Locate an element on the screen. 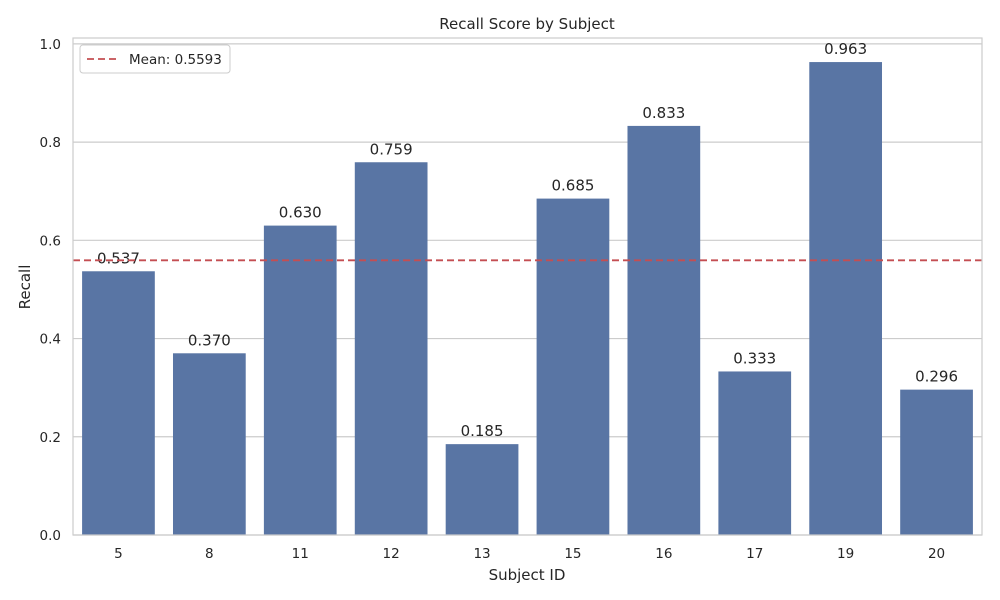 This screenshot has height=600, width=1000. bar-value-label: 0.537 is located at coordinates (118, 258).